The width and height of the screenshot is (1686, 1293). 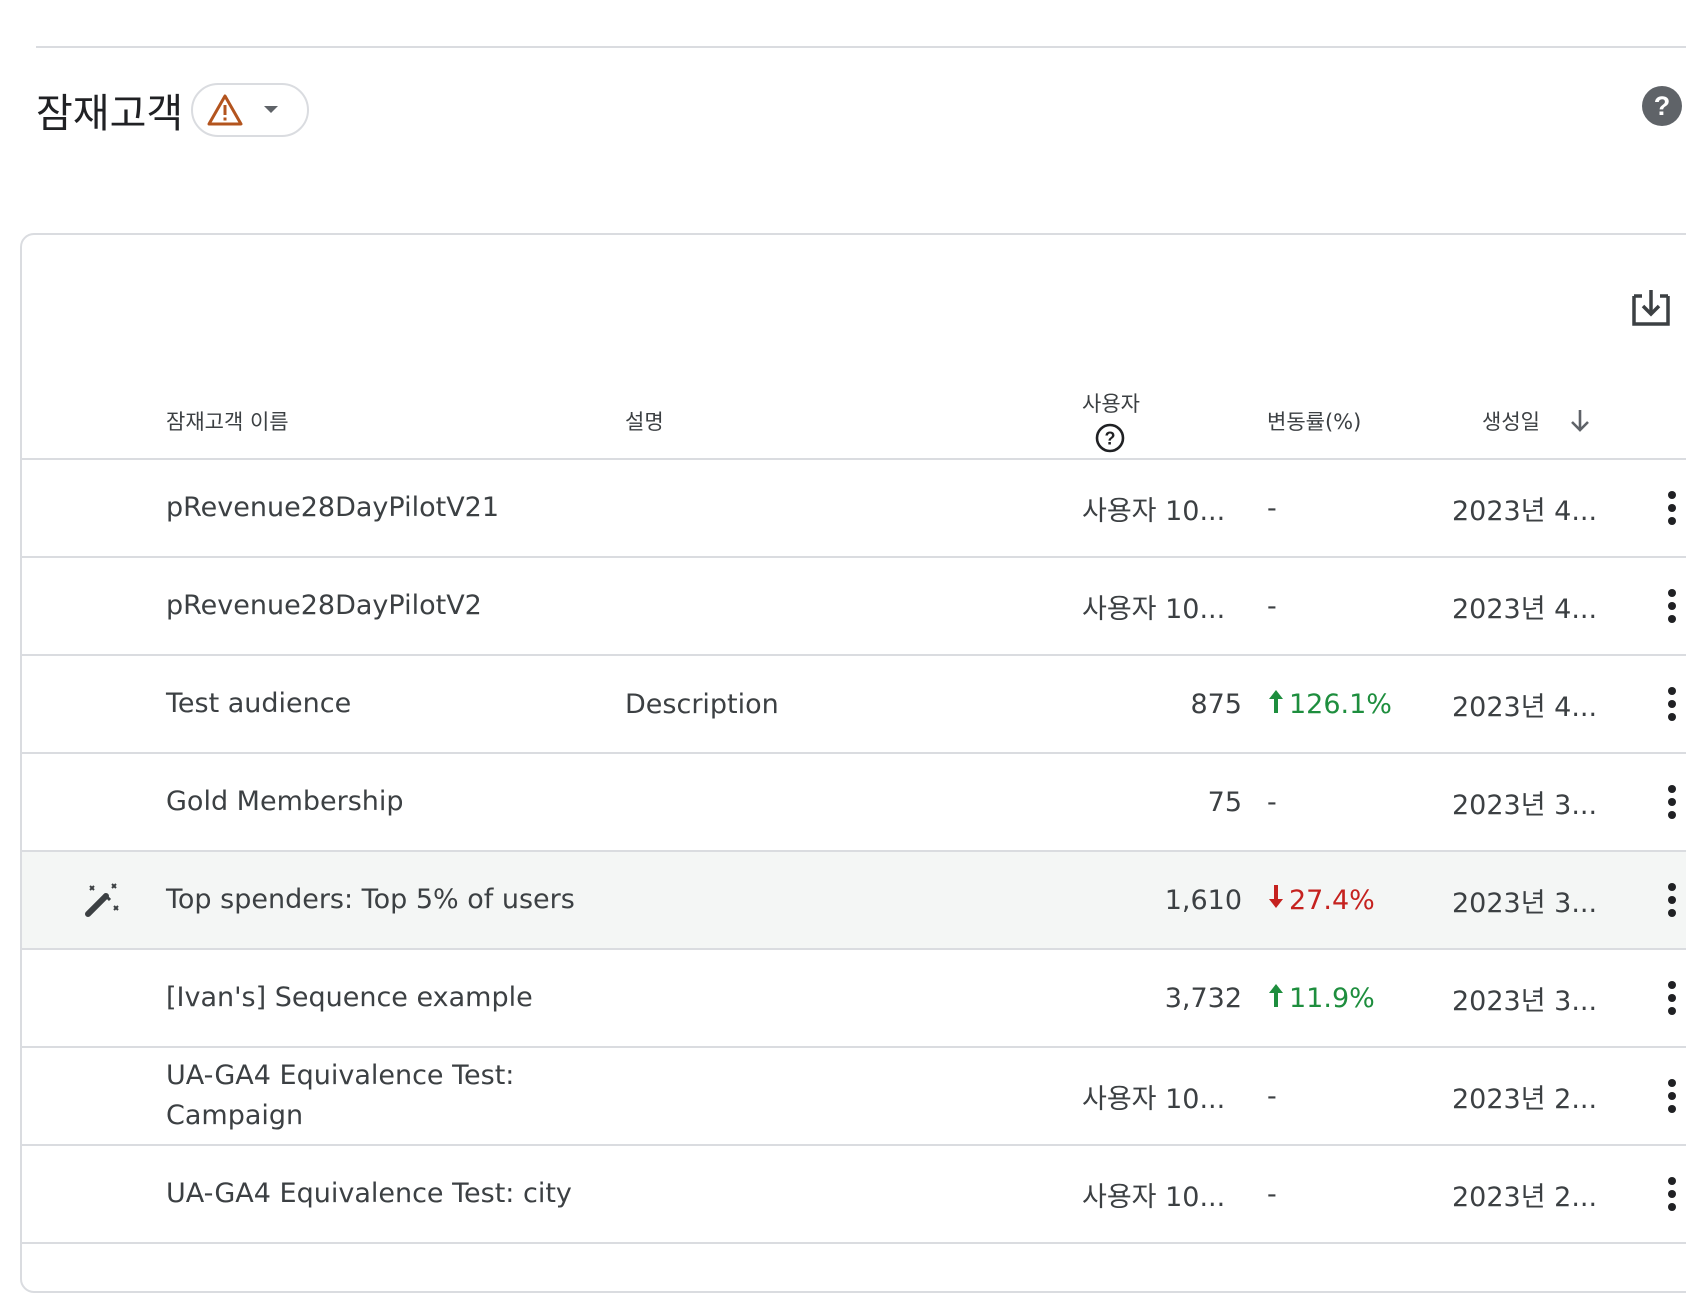 What do you see at coordinates (1580, 421) in the screenshot?
I see `arrow-down-icon` at bounding box center [1580, 421].